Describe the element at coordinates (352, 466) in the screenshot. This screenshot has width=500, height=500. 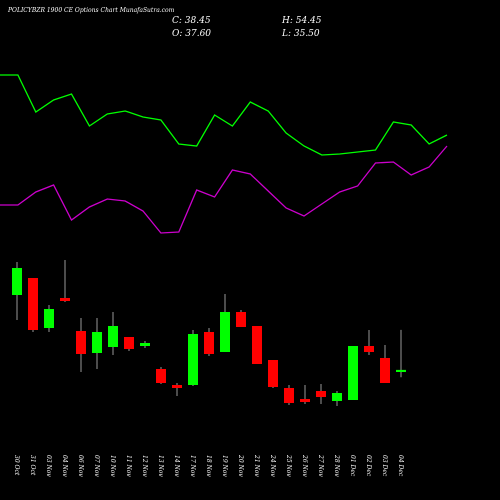
I see `x-tick-label: 01 Dec` at that location.